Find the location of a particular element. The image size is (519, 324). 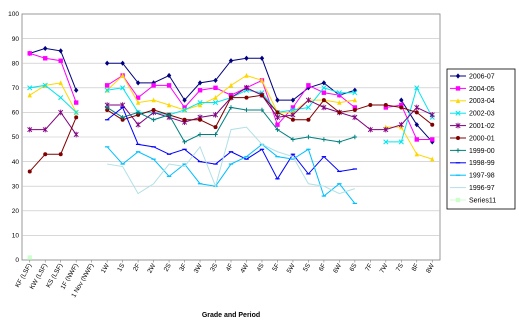

y-tick-label: 90 is located at coordinates (16, 39).